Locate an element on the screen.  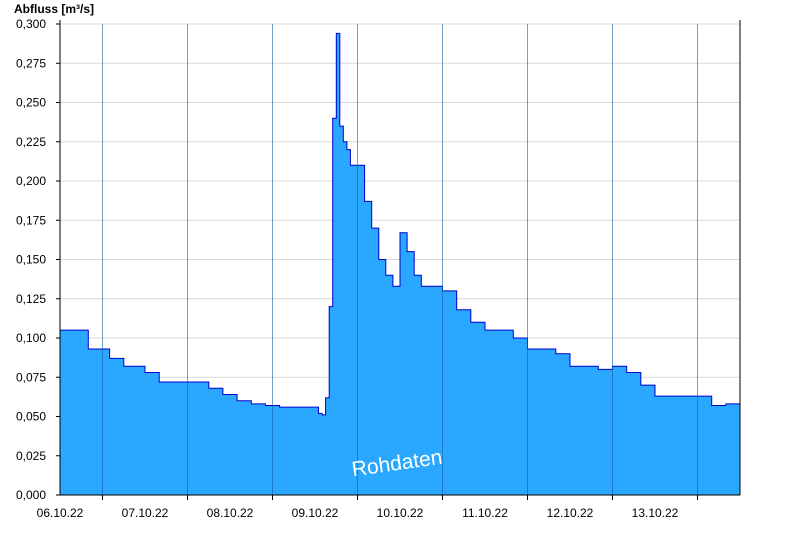
x-tick-label: 09.10.22 is located at coordinates (315, 513).